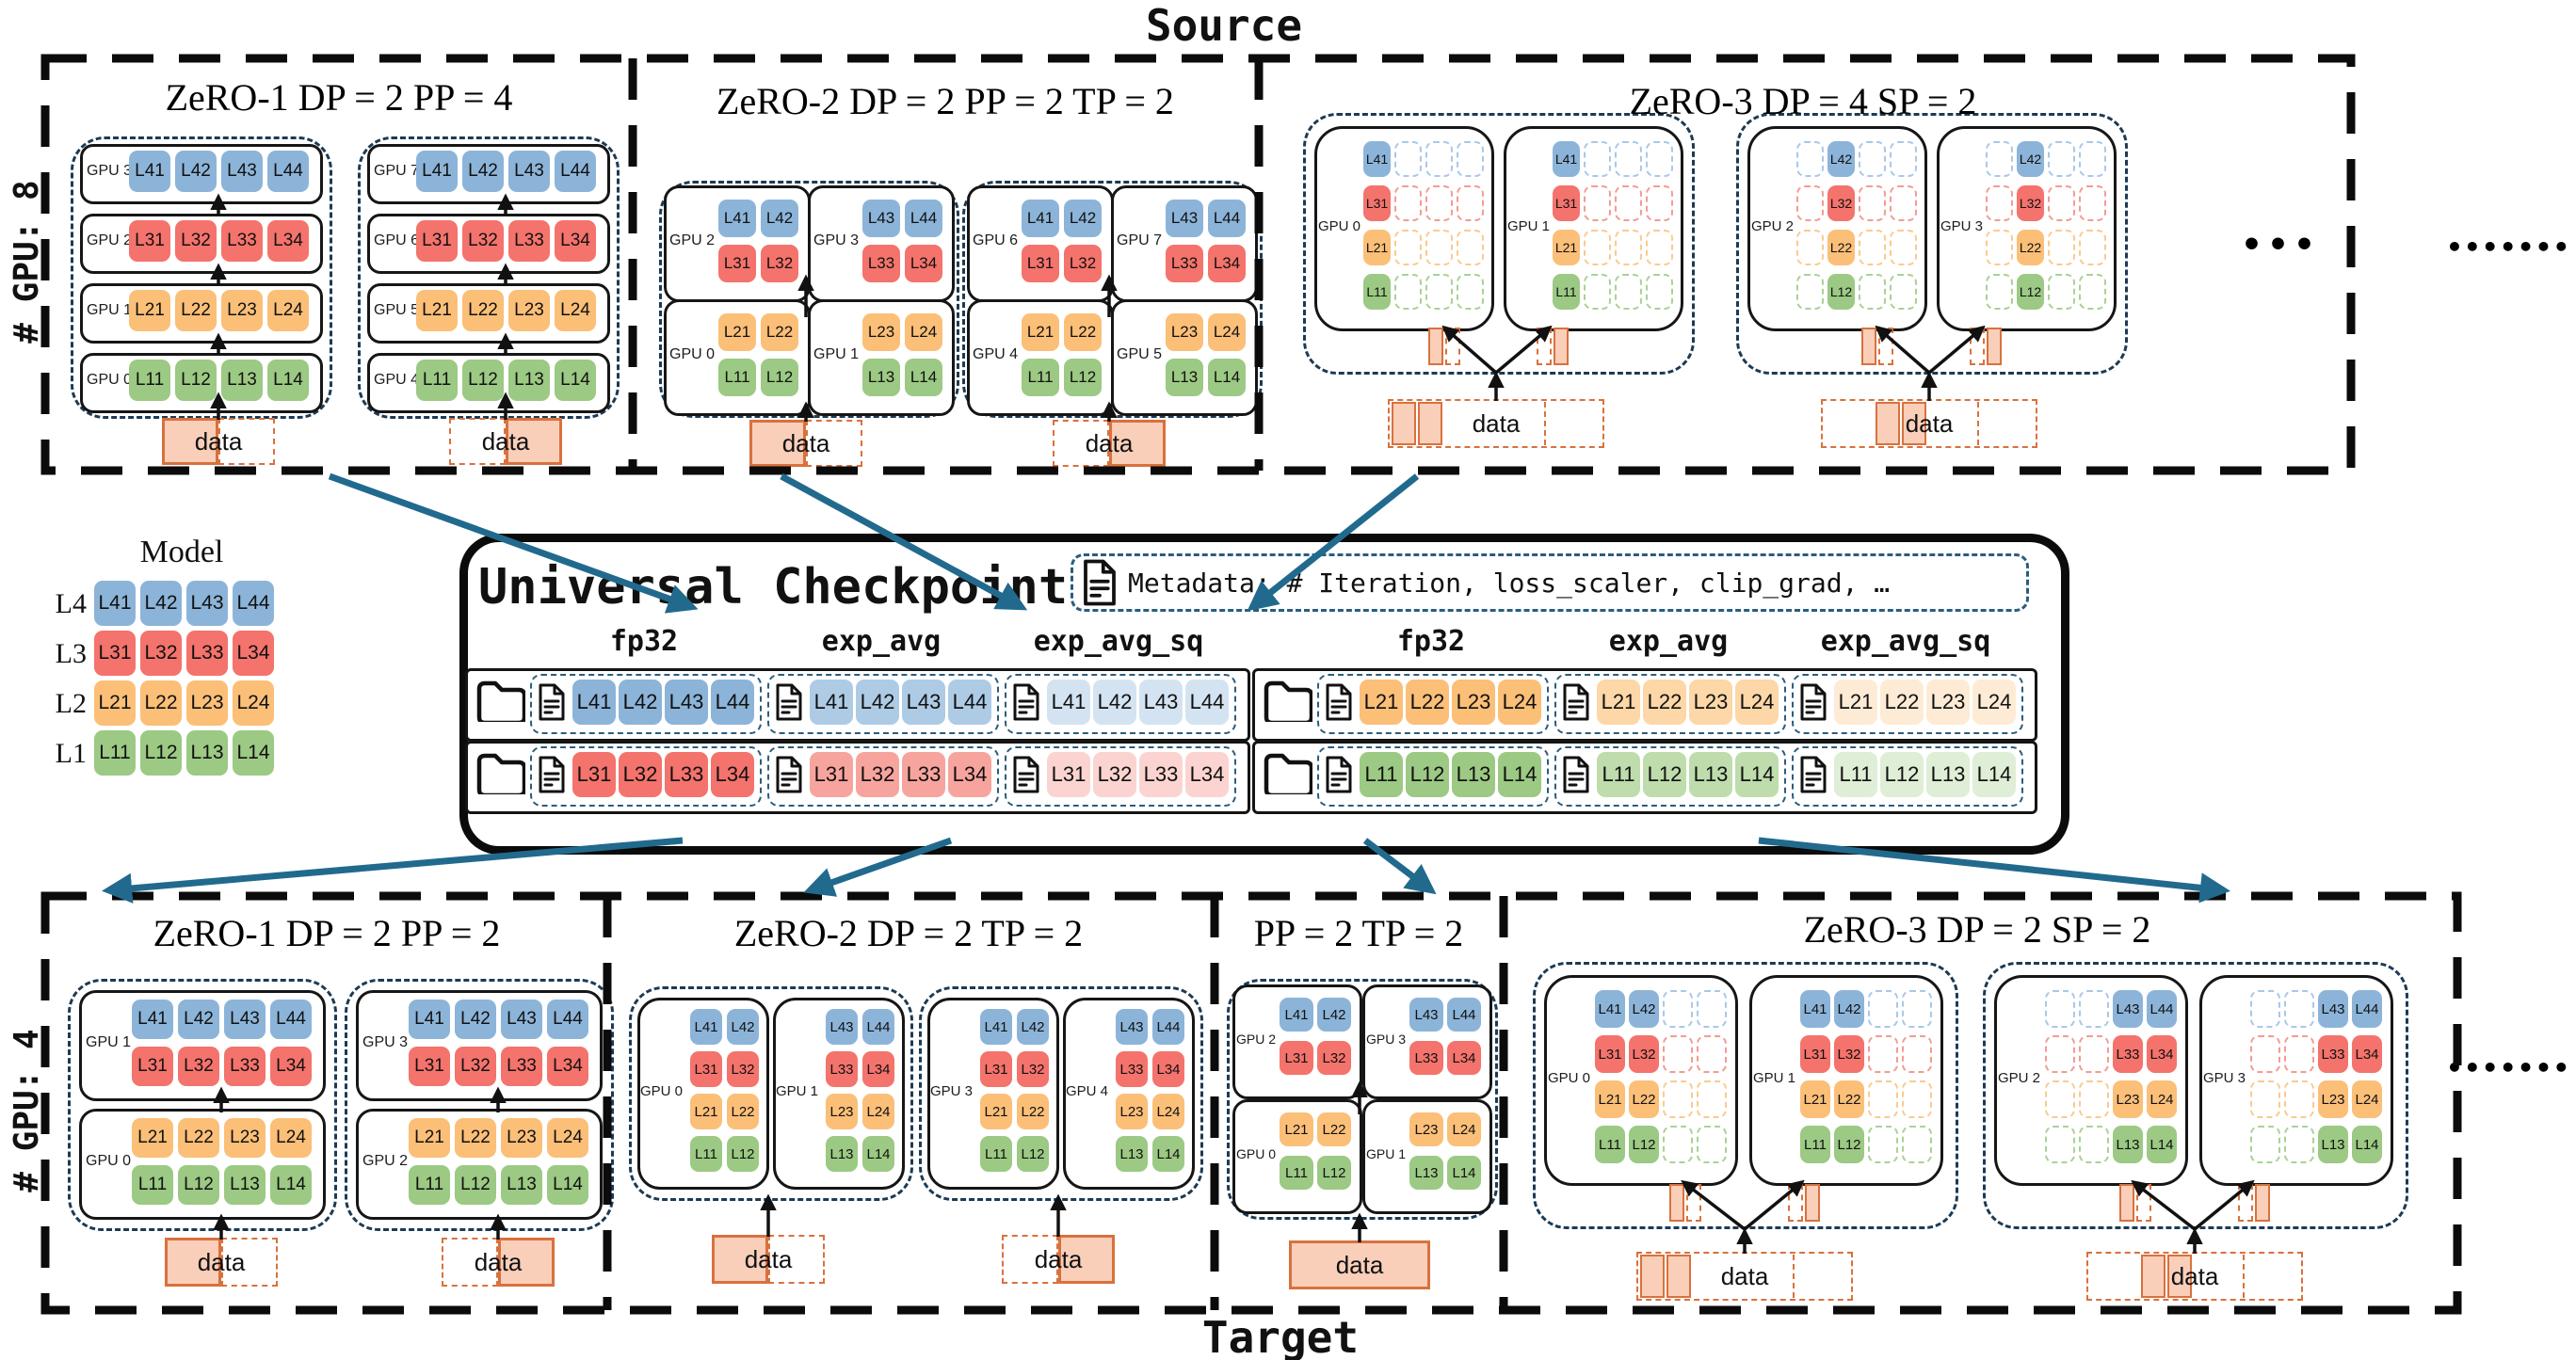 Image resolution: width=2576 pixels, height=1360 pixels. Describe the element at coordinates (288, 241) in the screenshot. I see `layer-cell: L34` at that location.